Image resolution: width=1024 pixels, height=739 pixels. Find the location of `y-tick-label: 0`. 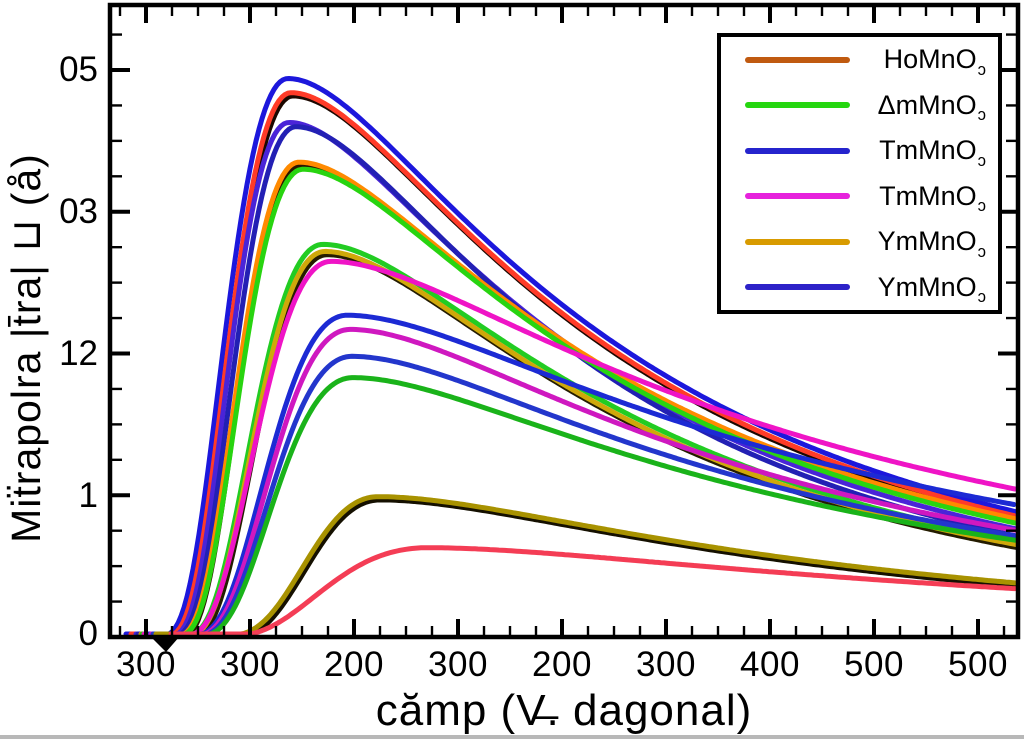

y-tick-label: 0 is located at coordinates (88, 633).